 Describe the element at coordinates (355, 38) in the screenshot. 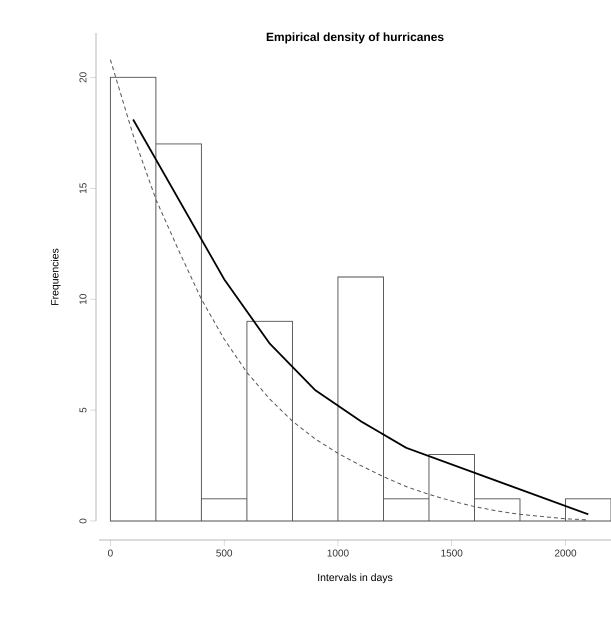

I see `chart-title: Empirical density of hurricanes` at that location.